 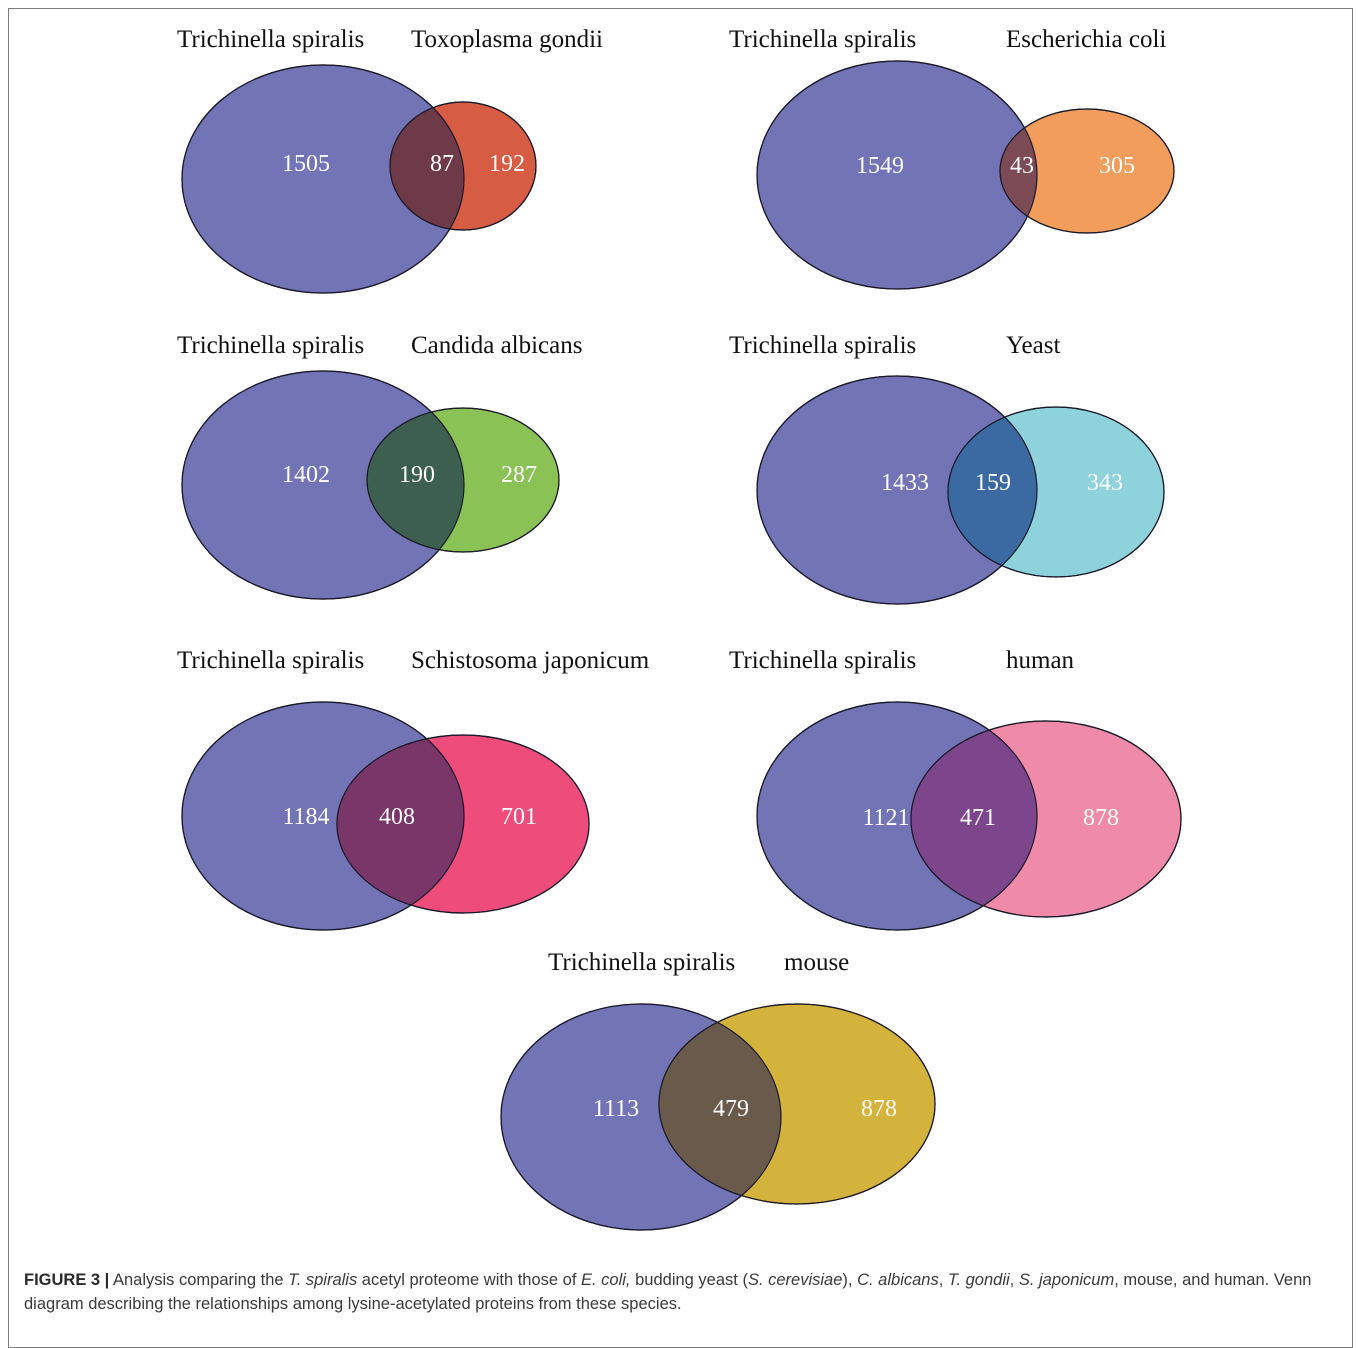 What do you see at coordinates (306, 475) in the screenshot?
I see `count-only-a: 1402` at bounding box center [306, 475].